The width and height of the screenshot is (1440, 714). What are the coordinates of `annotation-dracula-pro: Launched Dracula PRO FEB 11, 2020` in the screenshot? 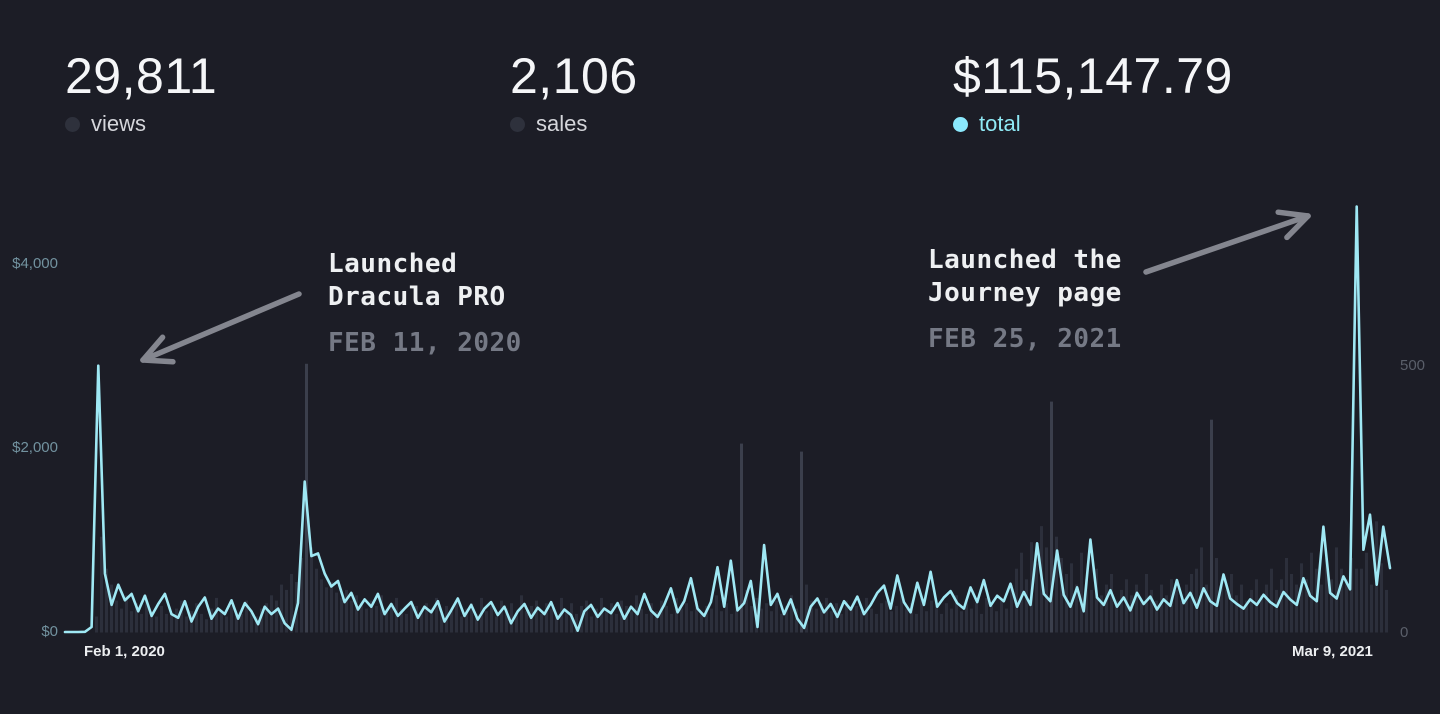 It's located at (425, 304).